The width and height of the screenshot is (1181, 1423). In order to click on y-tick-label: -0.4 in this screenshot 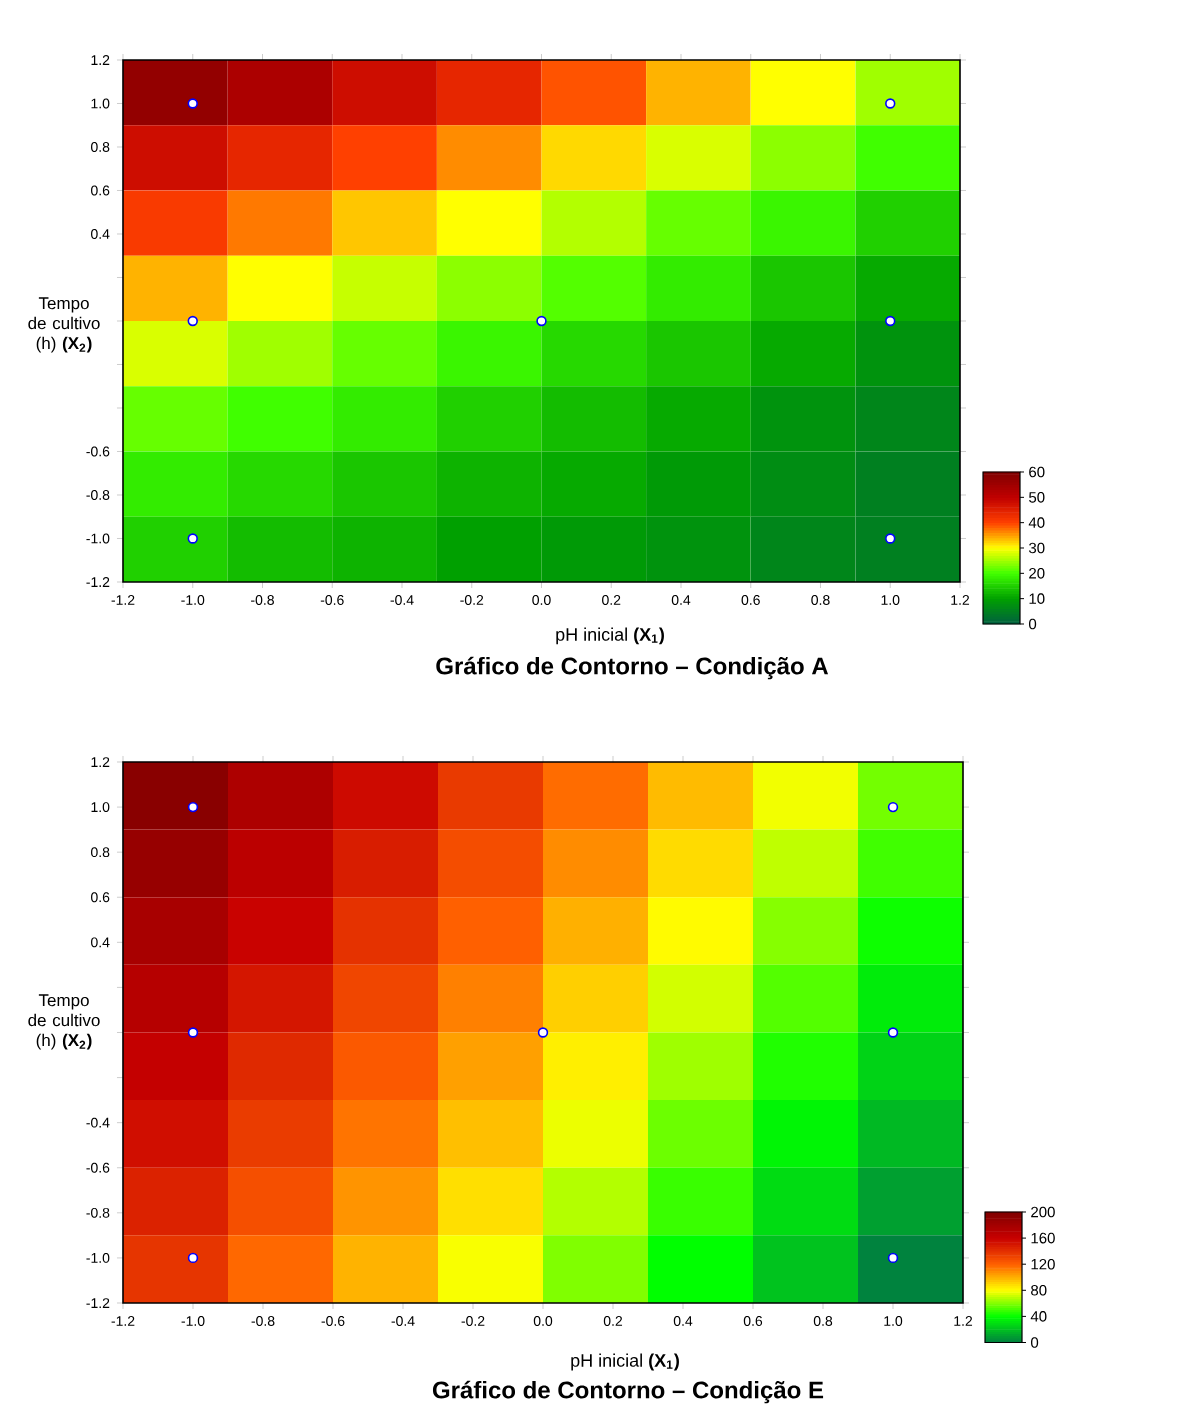, I will do `click(98, 1122)`.